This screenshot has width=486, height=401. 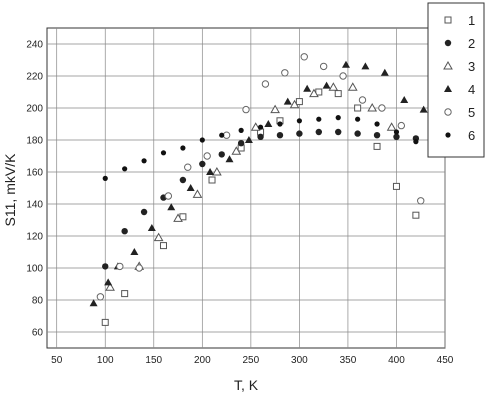 What do you see at coordinates (38, 333) in the screenshot?
I see `y-tick-label: 60` at bounding box center [38, 333].